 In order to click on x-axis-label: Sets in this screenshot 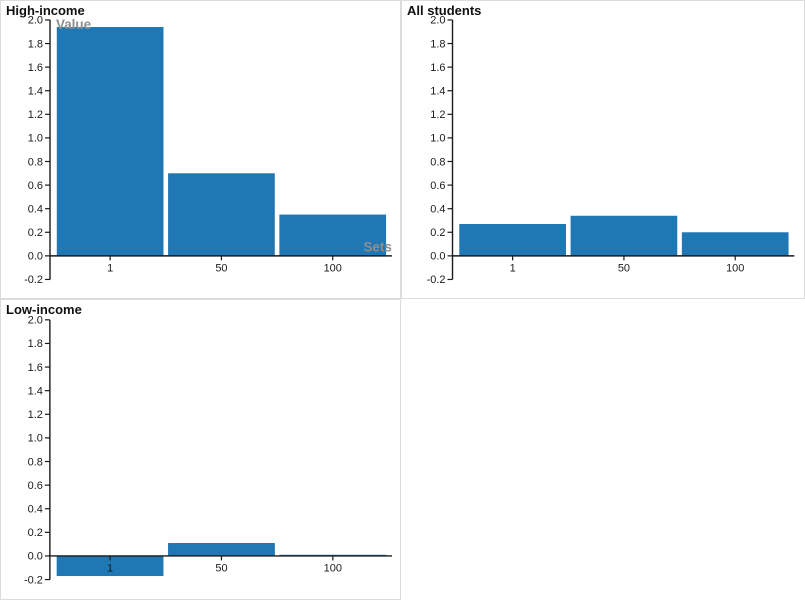, I will do `click(377, 246)`.